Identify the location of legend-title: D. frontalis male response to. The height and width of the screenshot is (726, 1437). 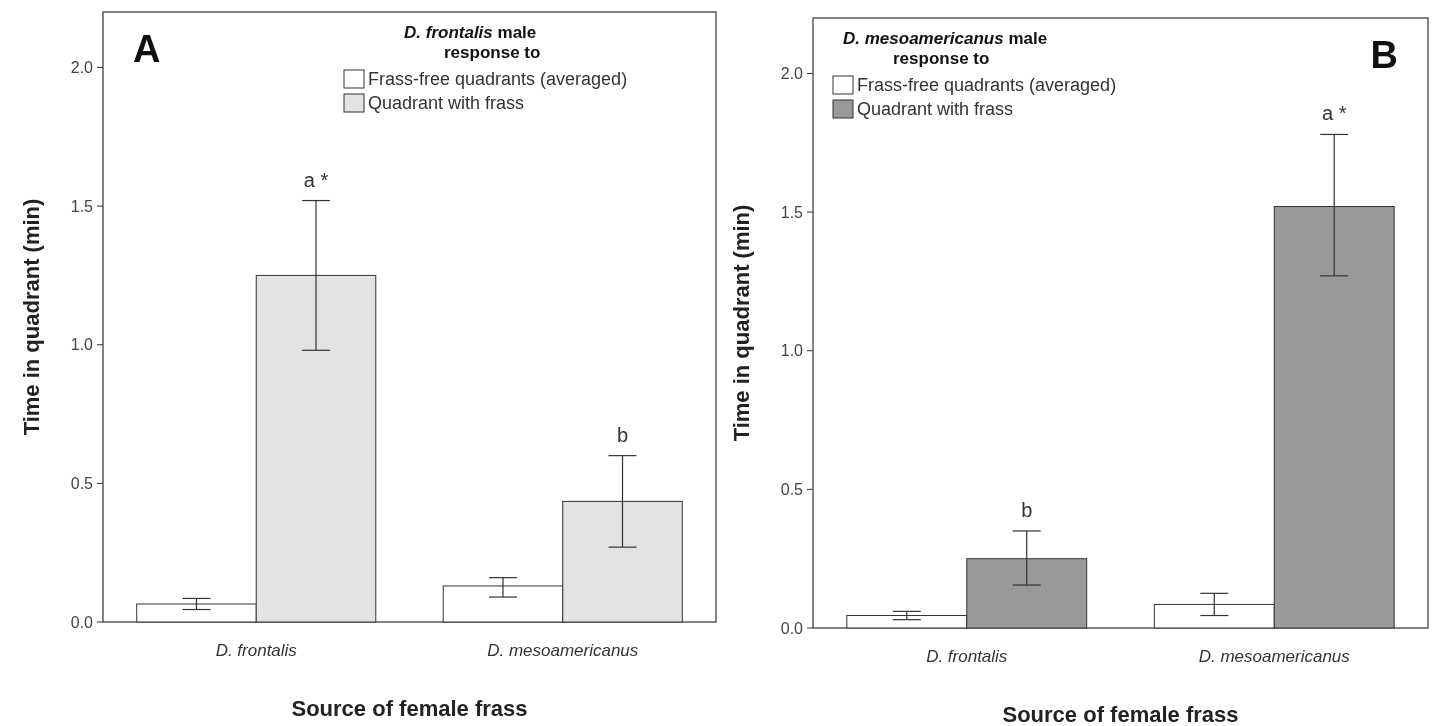
(472, 42).